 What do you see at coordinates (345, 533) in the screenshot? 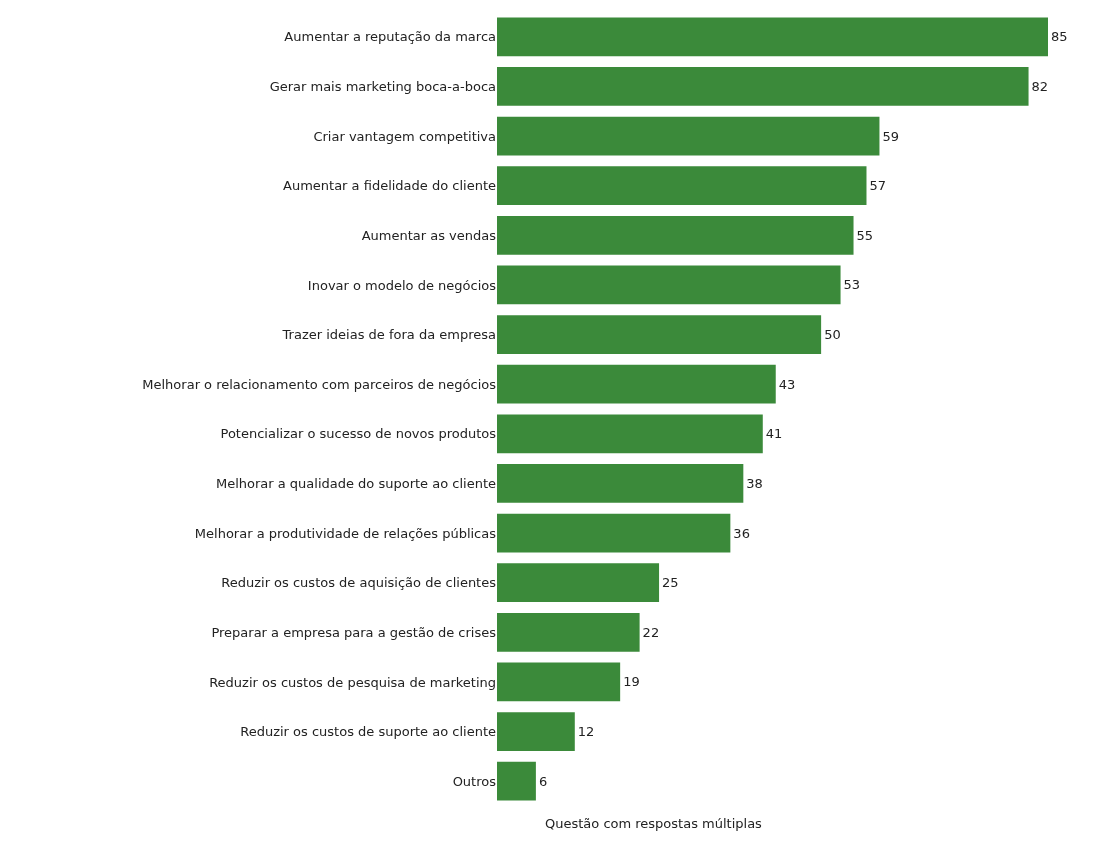
I see `y-tick-label: Melhorar a produtividade de relações públicas` at bounding box center [345, 533].